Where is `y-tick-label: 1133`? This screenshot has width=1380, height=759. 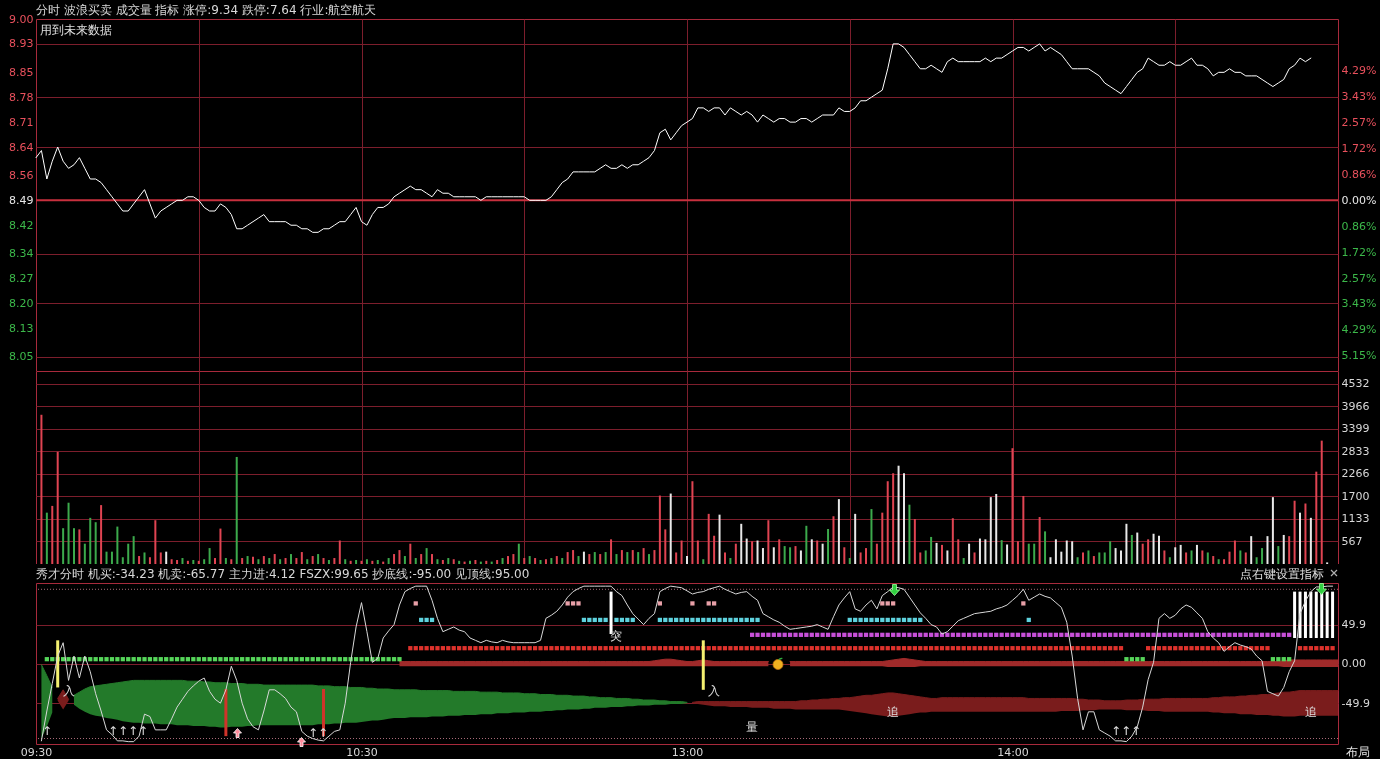 y-tick-label: 1133 is located at coordinates (1355, 519).